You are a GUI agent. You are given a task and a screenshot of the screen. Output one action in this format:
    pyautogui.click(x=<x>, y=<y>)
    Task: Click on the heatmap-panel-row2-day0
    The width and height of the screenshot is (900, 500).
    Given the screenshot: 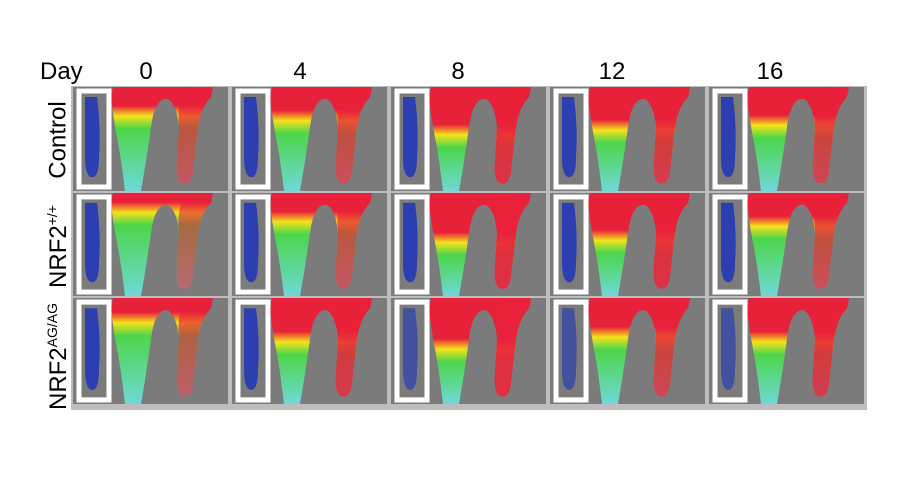 What is the action you would take?
    pyautogui.click(x=150, y=244)
    